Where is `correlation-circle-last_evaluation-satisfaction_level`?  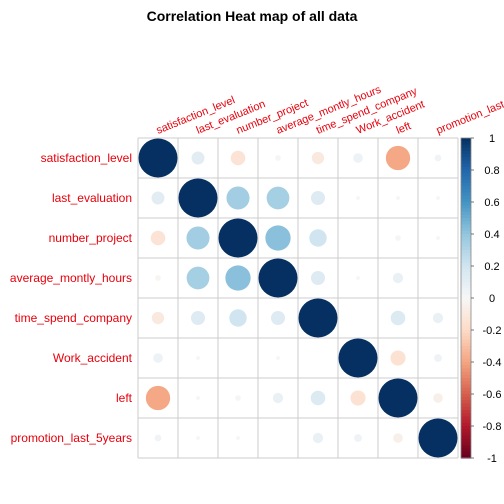 correlation-circle-last_evaluation-satisfaction_level is located at coordinates (158, 198).